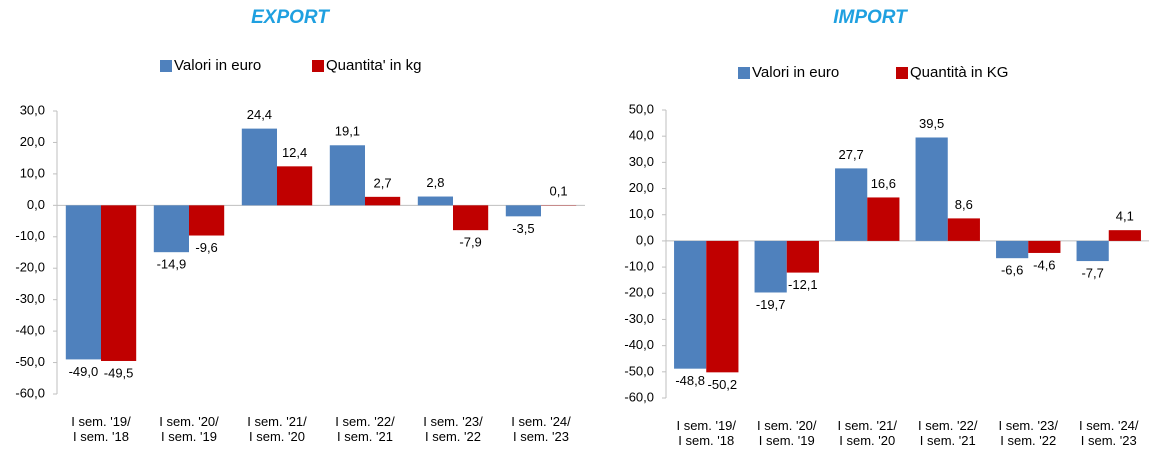 The image size is (1150, 455). Describe the element at coordinates (1092, 273) in the screenshot. I see `value-label: -7,7` at that location.